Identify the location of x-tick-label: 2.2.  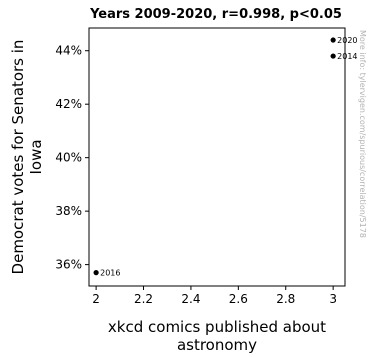
(143, 299).